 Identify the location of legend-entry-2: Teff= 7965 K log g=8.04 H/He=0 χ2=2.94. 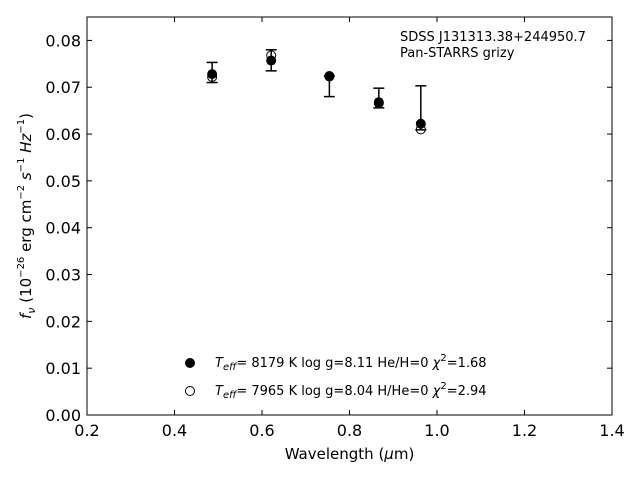
(351, 391).